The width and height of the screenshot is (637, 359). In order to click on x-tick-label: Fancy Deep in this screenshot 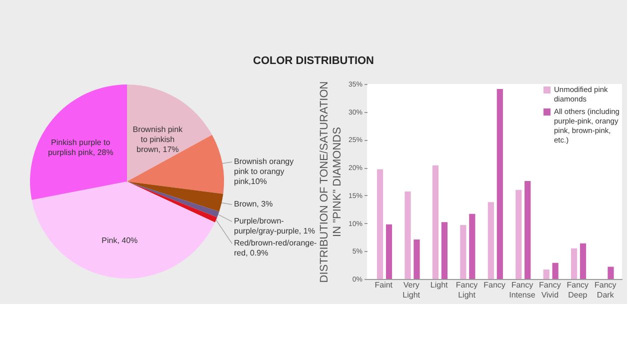, I will do `click(577, 290)`.